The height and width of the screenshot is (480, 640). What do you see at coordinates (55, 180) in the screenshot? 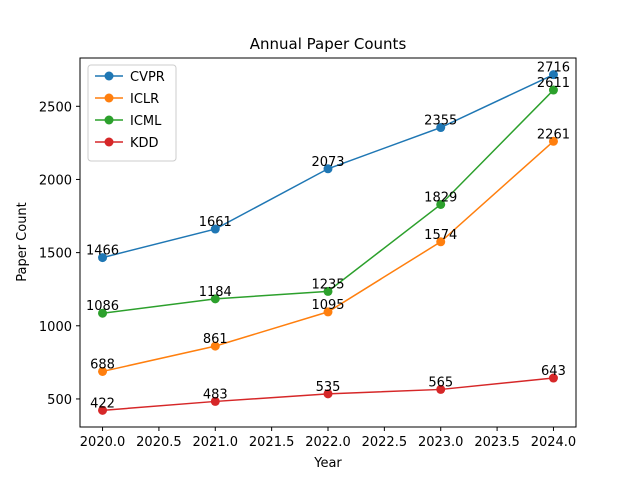
I see `y-tick-label: 2000` at bounding box center [55, 180].